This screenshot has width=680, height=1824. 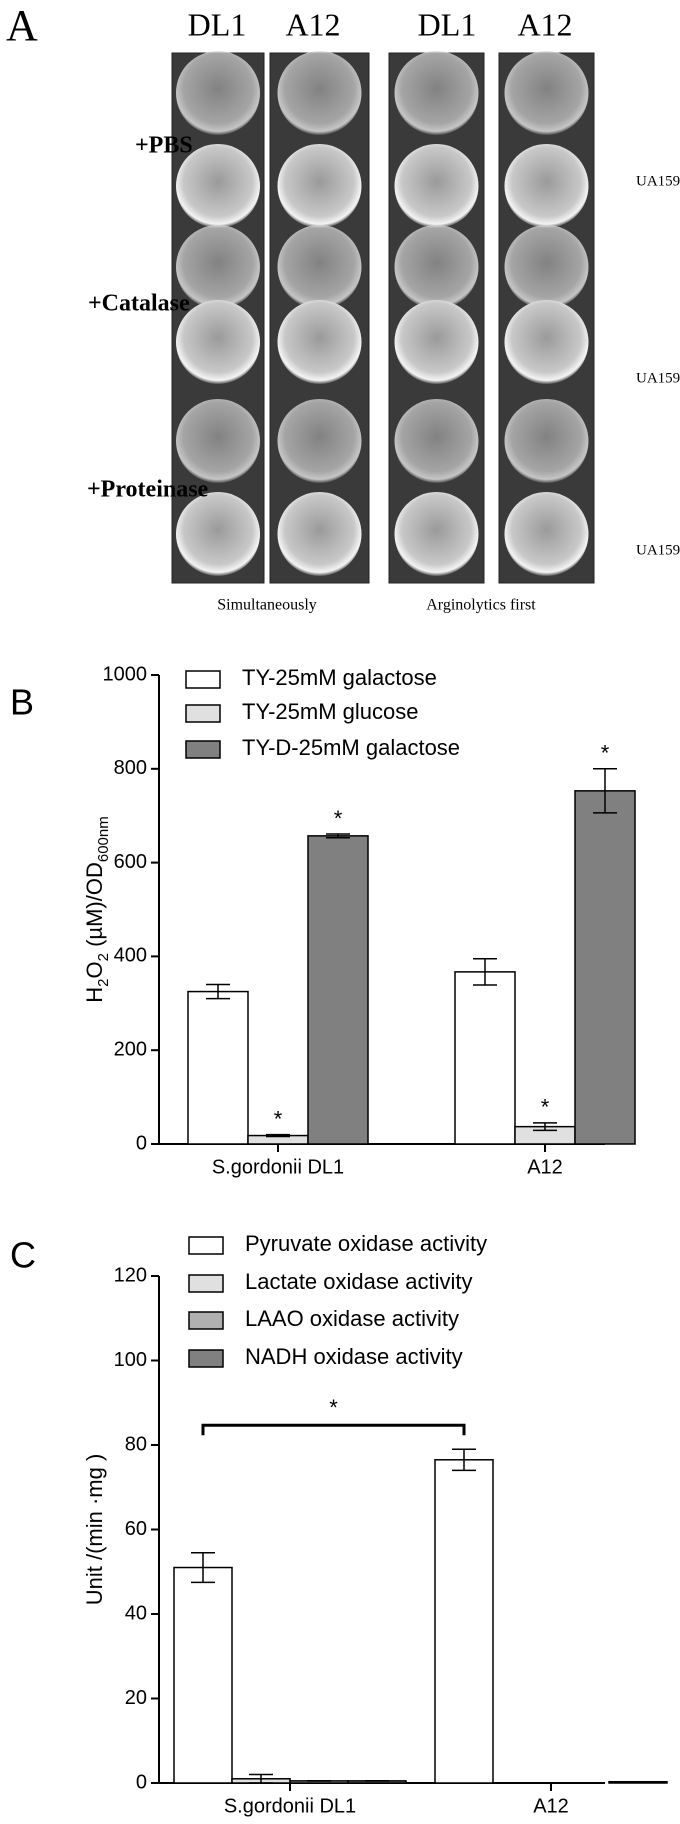 What do you see at coordinates (125, 674) in the screenshot?
I see `y-tick-label: 1000` at bounding box center [125, 674].